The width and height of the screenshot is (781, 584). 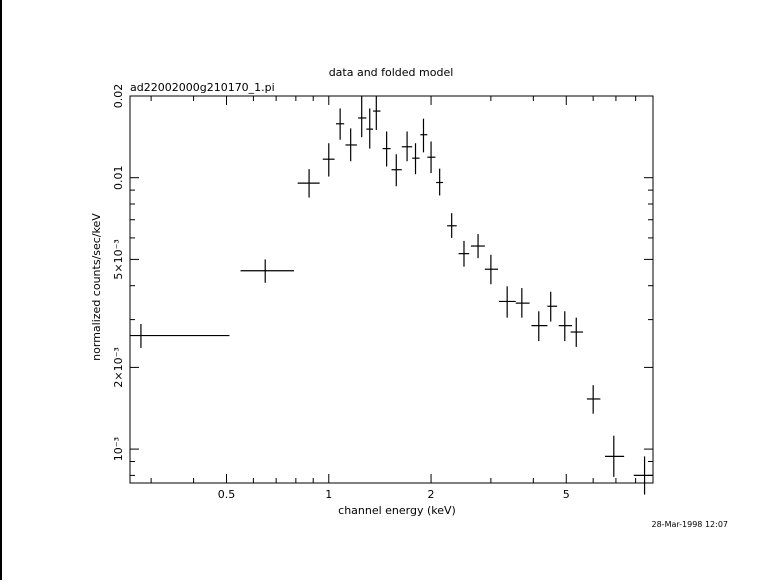 What do you see at coordinates (227, 494) in the screenshot?
I see `x-tick-label: 0.5` at bounding box center [227, 494].